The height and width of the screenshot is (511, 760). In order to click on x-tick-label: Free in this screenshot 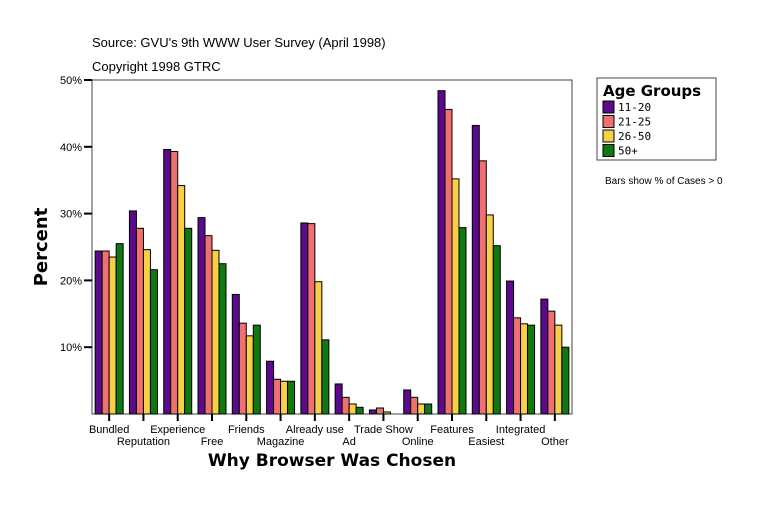, I will do `click(212, 442)`.